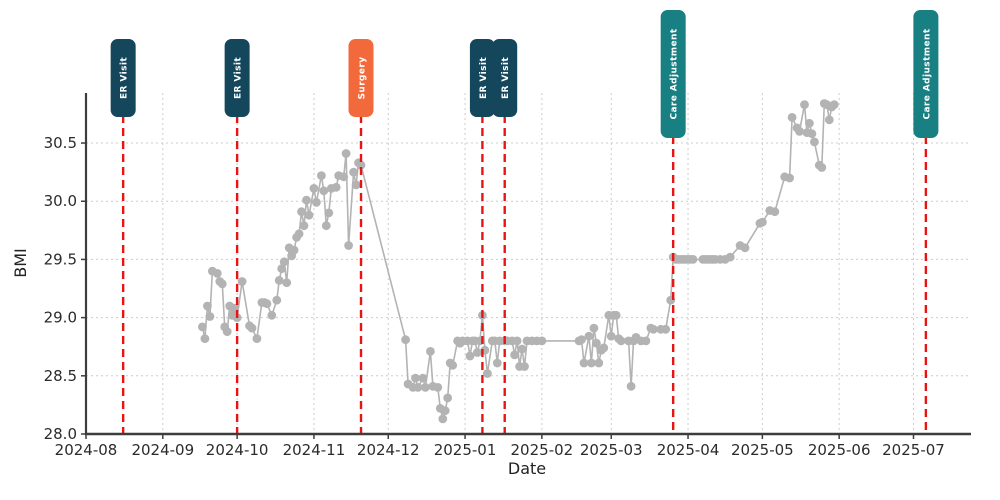 The image size is (1000, 500). I want to click on y-tick-label: 30.0, so click(60, 201).